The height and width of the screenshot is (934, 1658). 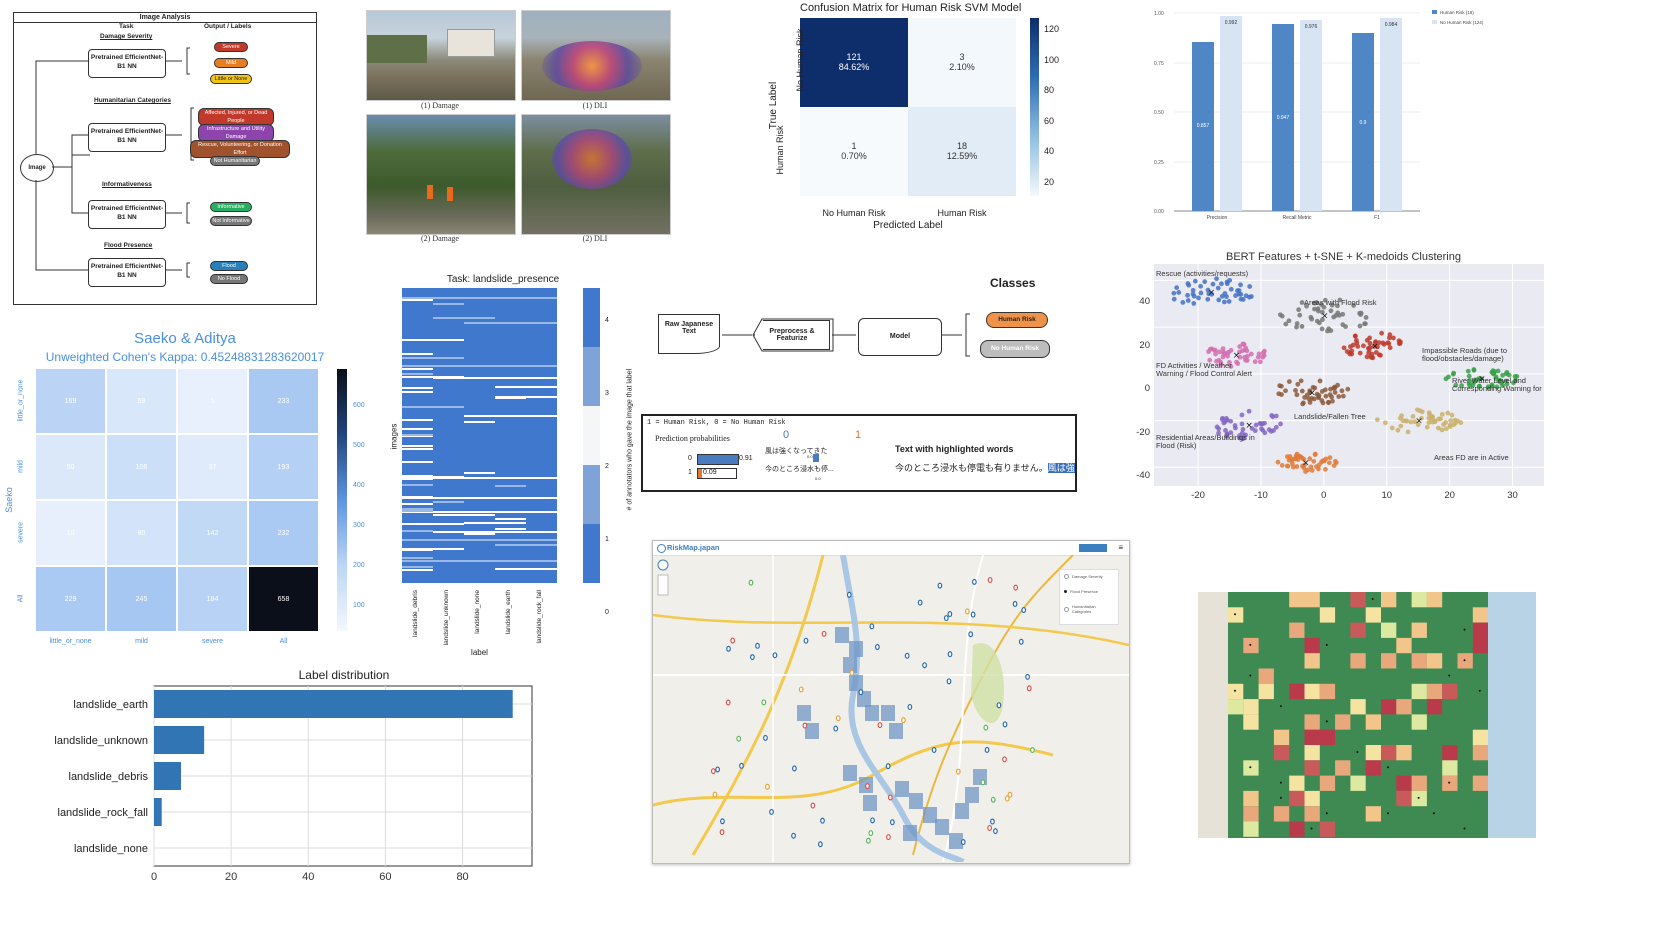 What do you see at coordinates (1093, 548) in the screenshot?
I see `riskmap-lang-button` at bounding box center [1093, 548].